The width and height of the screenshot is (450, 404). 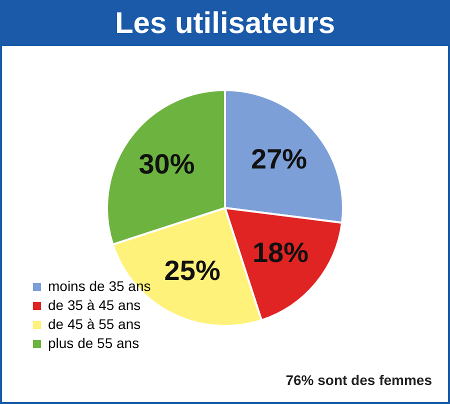 What do you see at coordinates (166, 164) in the screenshot?
I see `data-label: 30%` at bounding box center [166, 164].